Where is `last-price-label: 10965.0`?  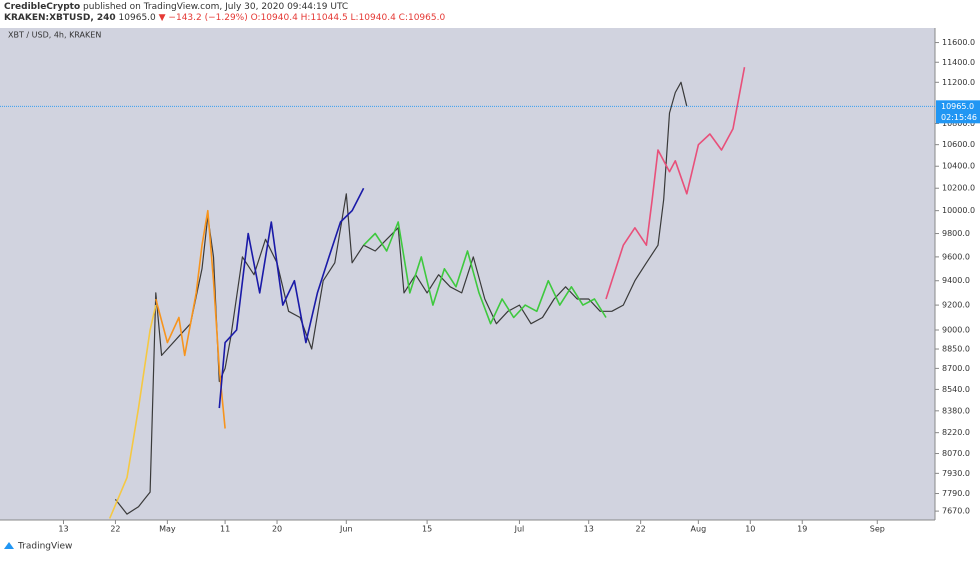 last-price-label: 10965.0 is located at coordinates (957, 106).